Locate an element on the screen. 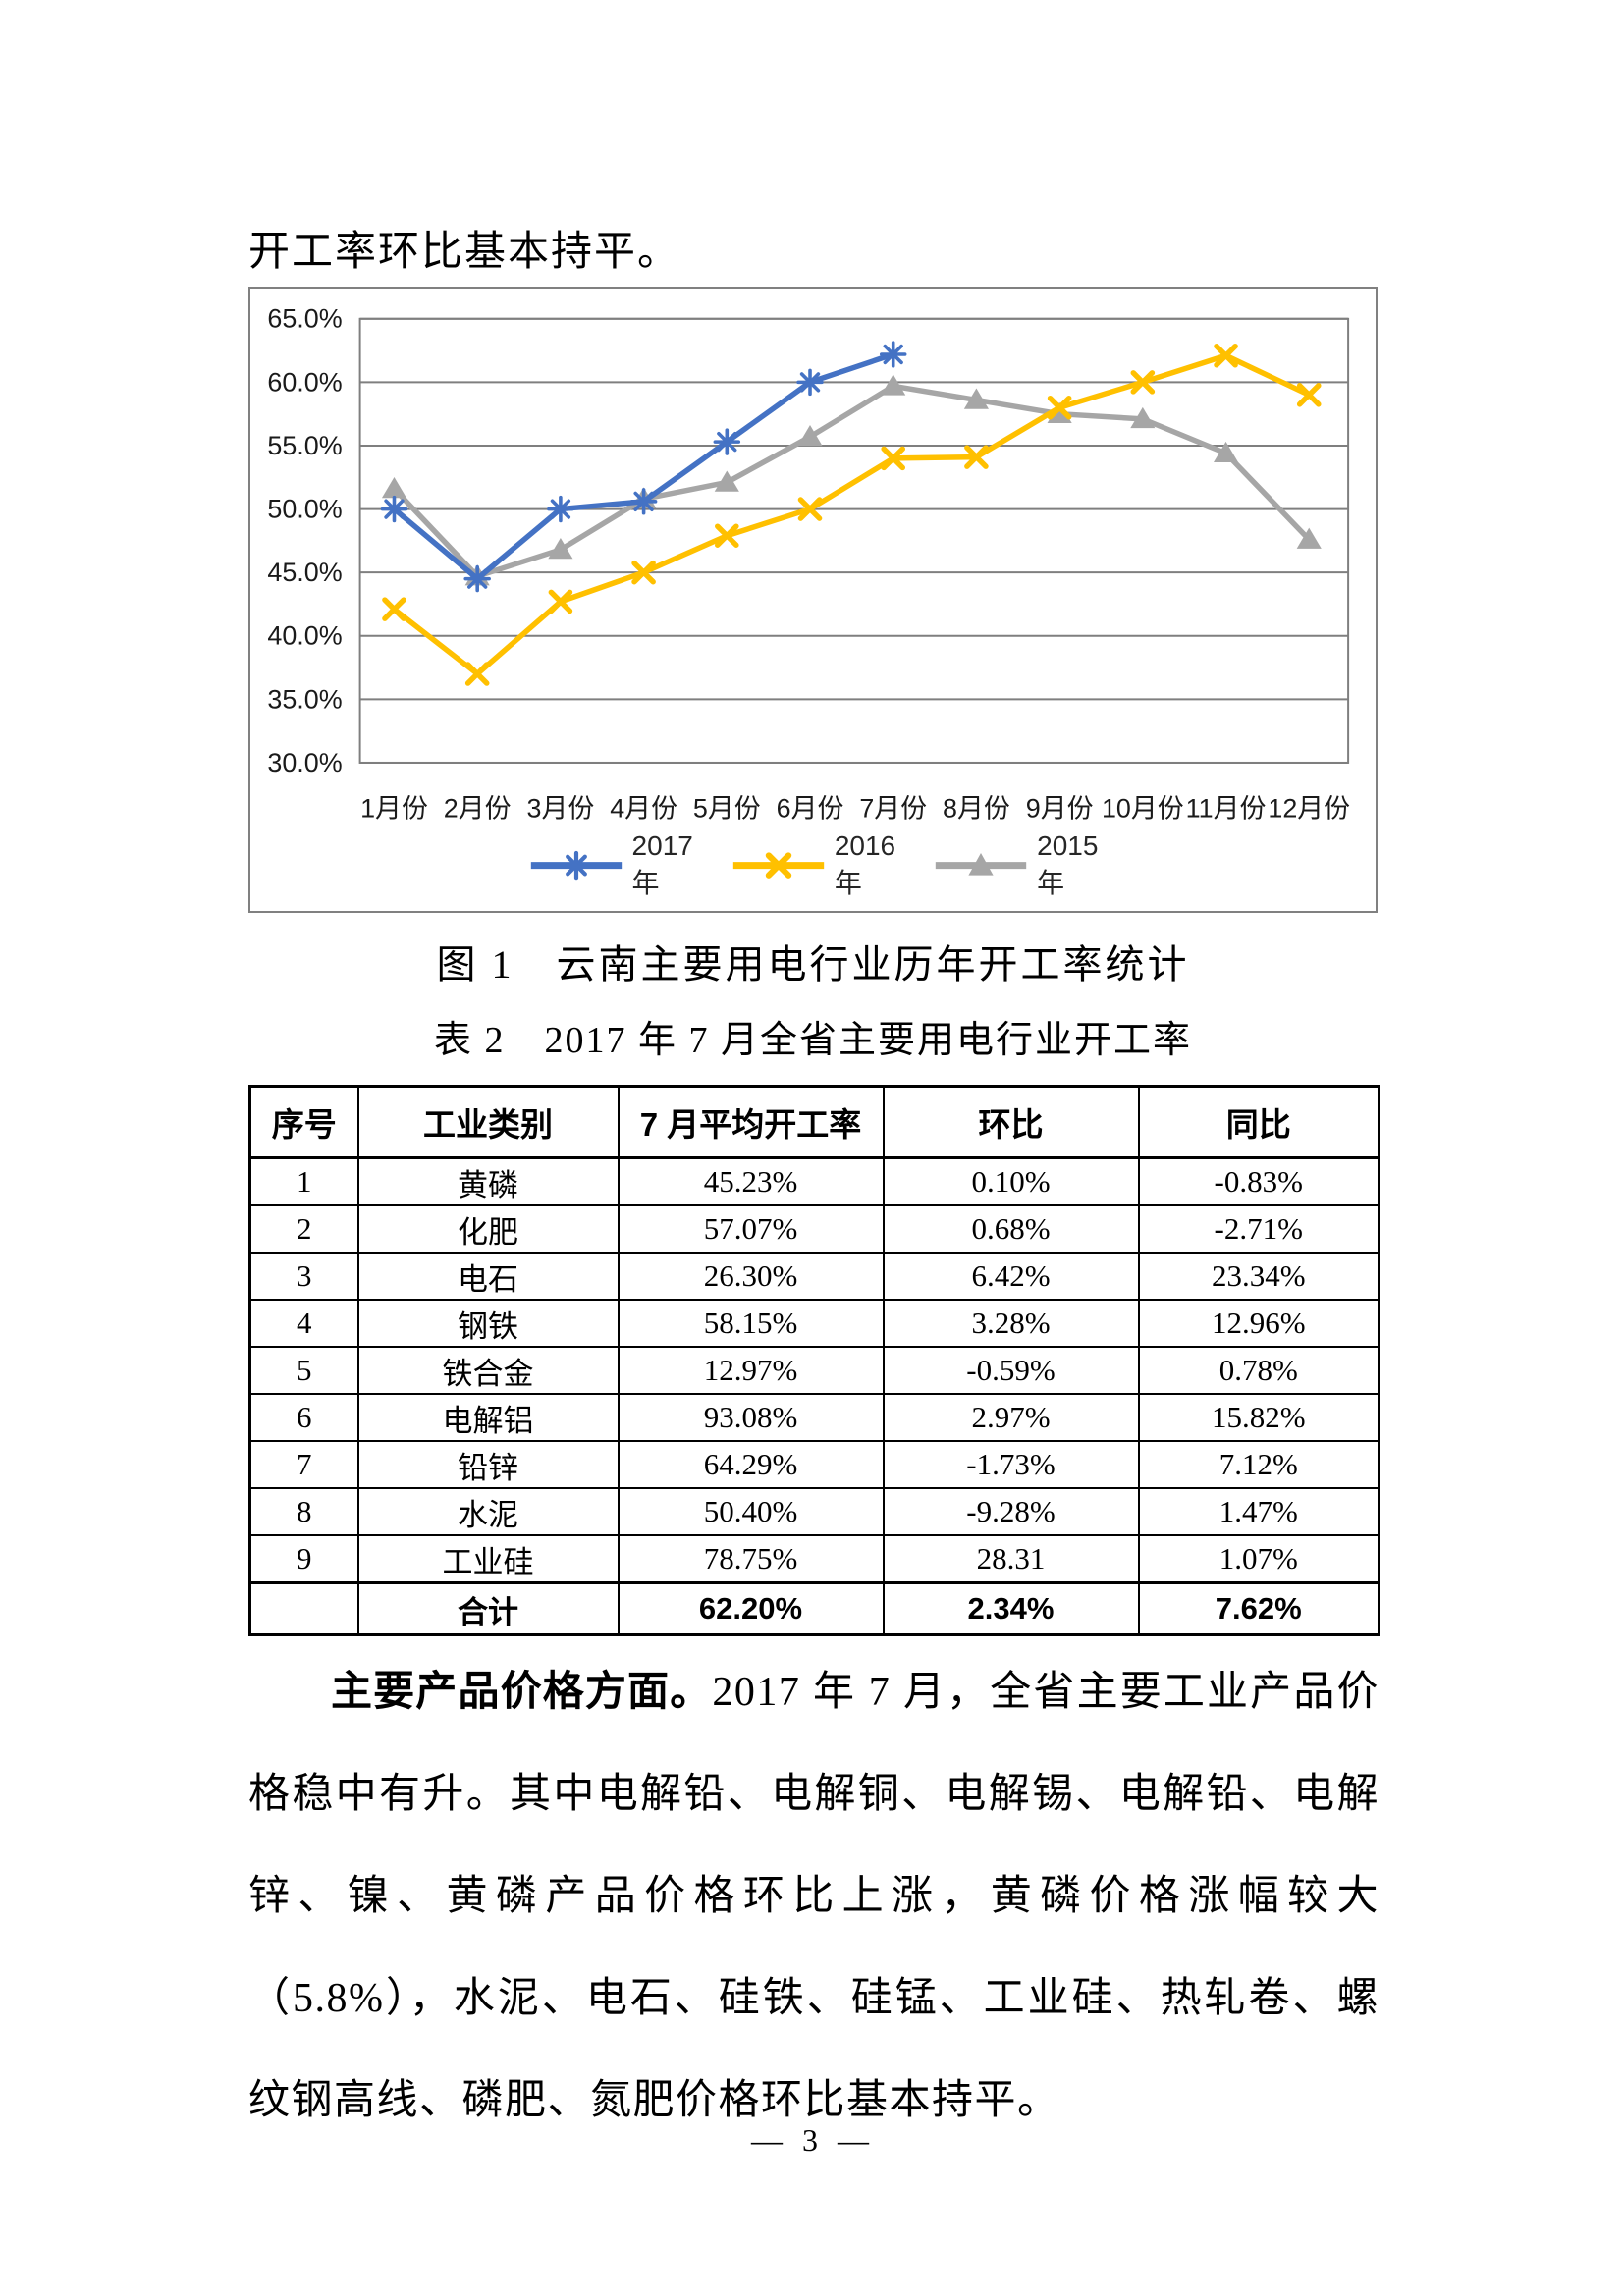 This screenshot has height=2296, width=1624. table-cell: 57.07% is located at coordinates (751, 1229).